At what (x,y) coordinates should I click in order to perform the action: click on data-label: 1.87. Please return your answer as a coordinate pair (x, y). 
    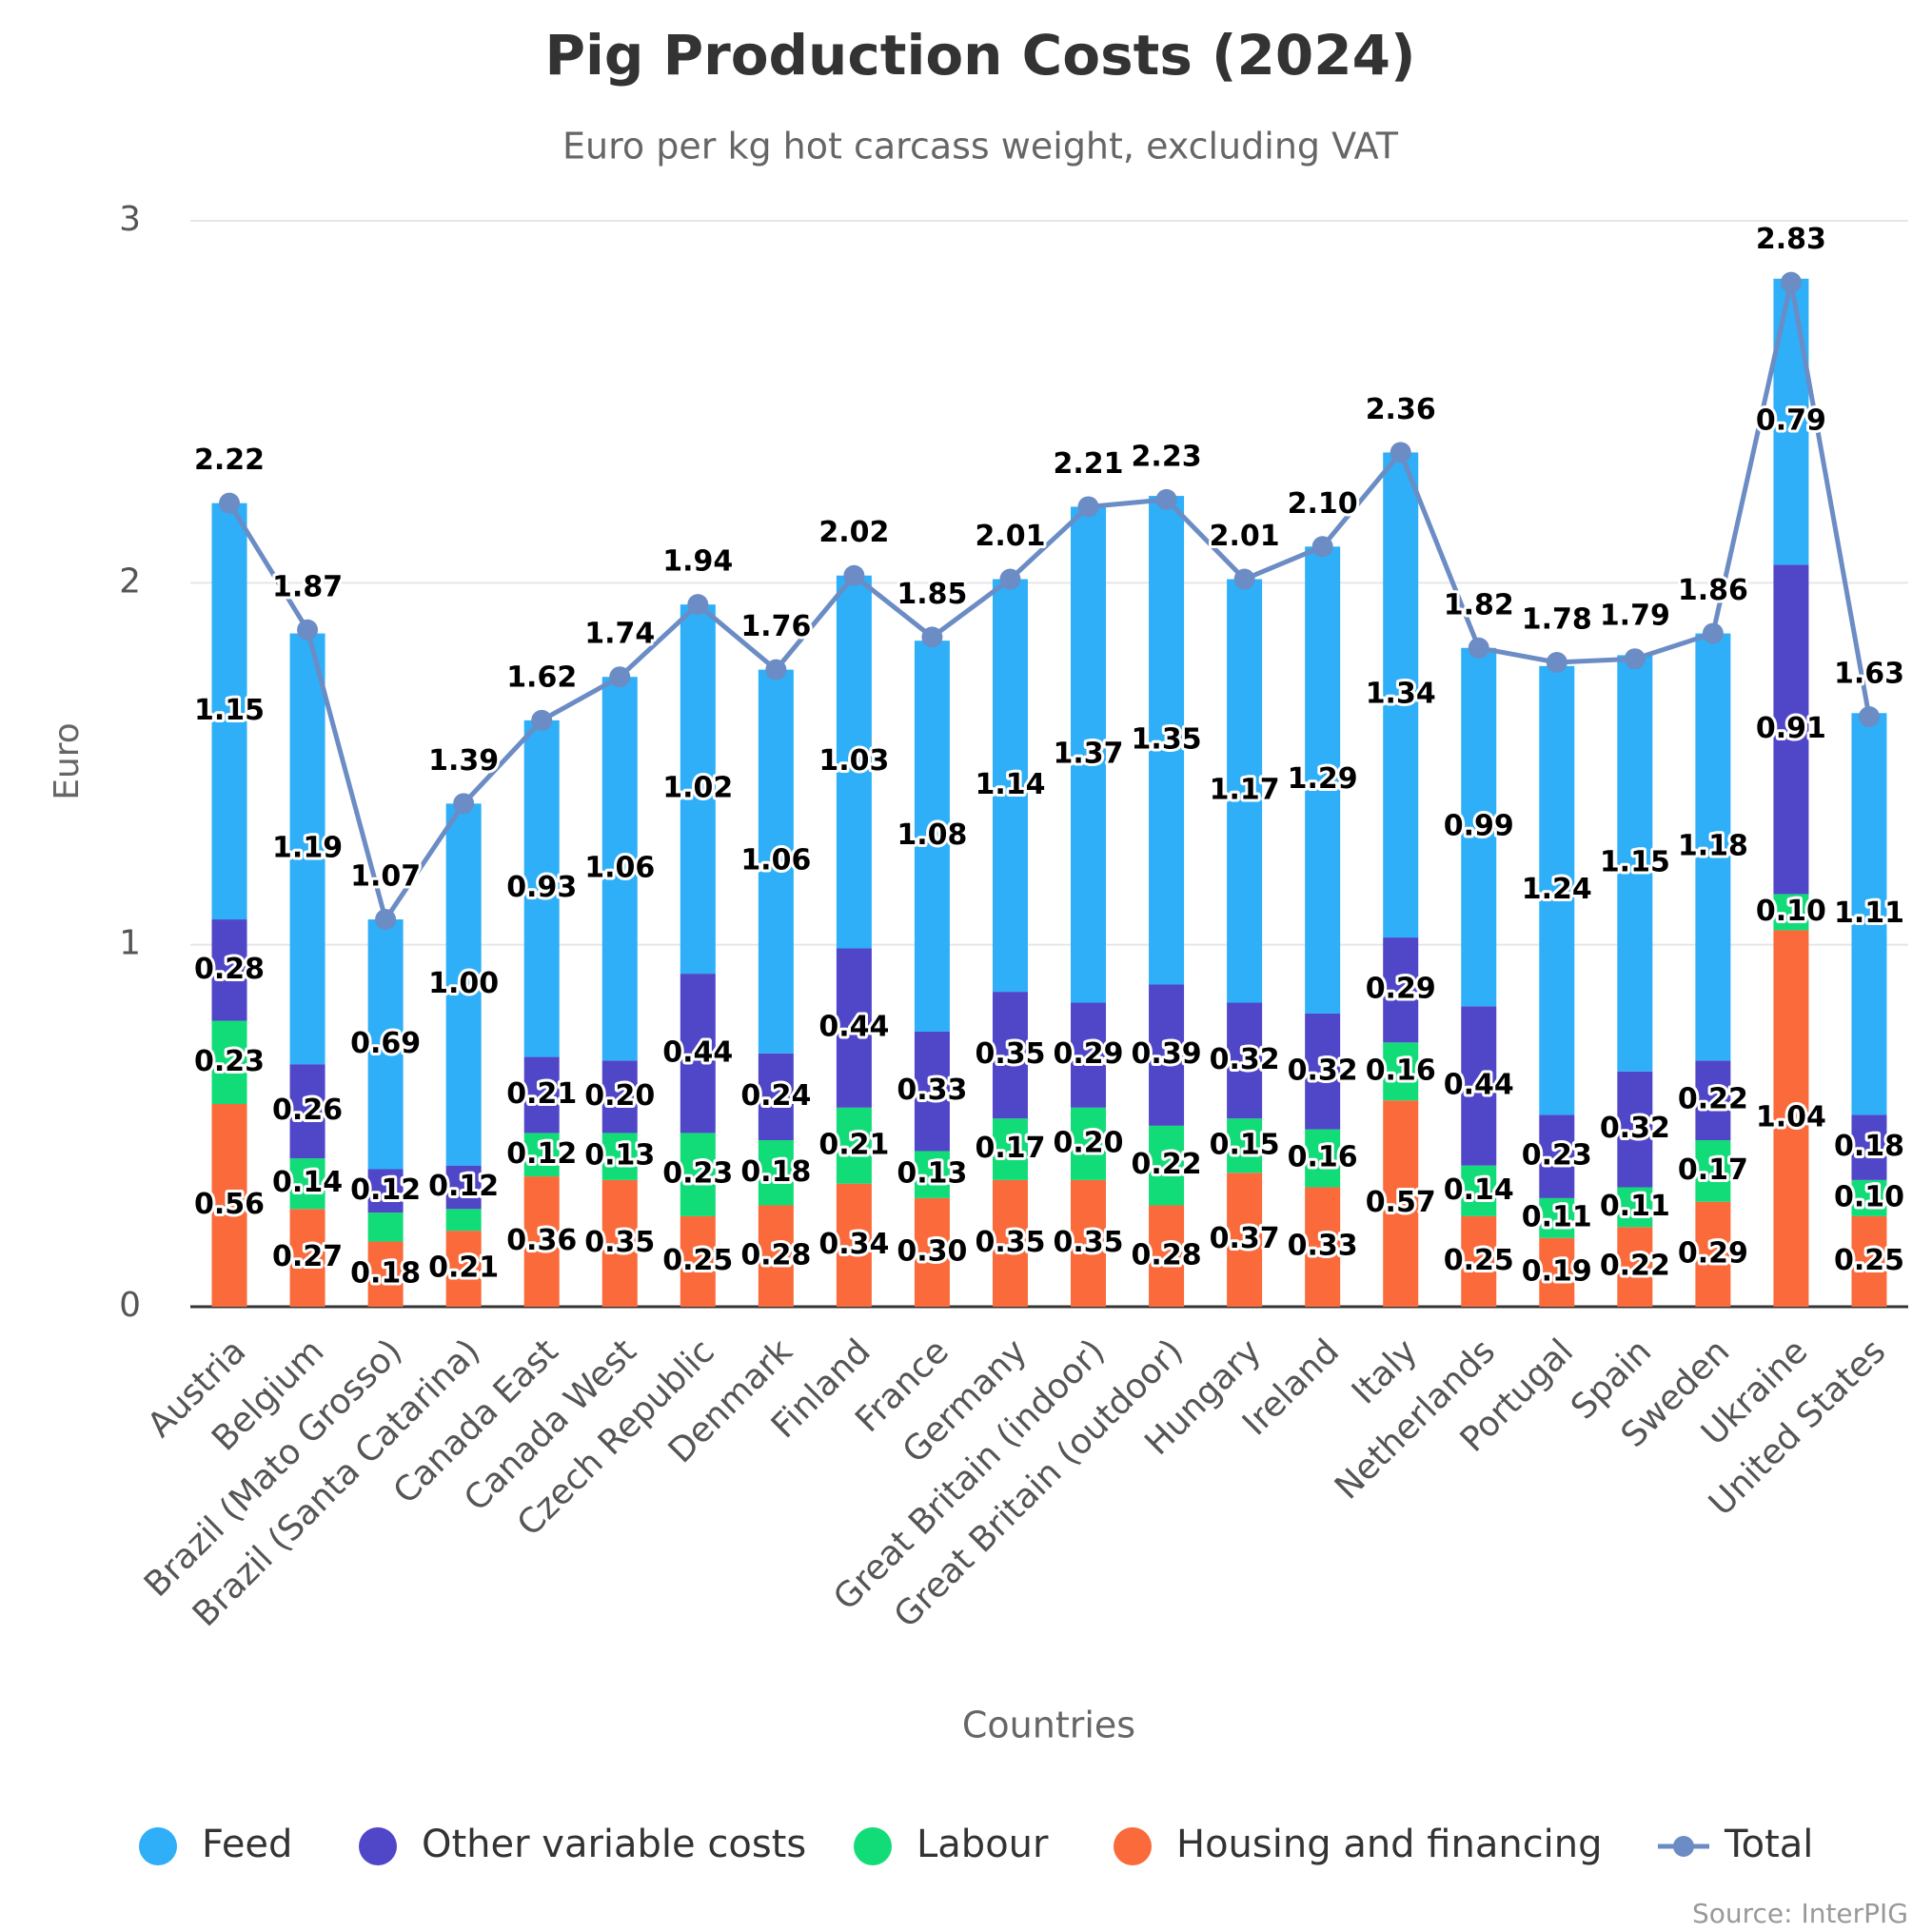
    Looking at the image, I should click on (307, 586).